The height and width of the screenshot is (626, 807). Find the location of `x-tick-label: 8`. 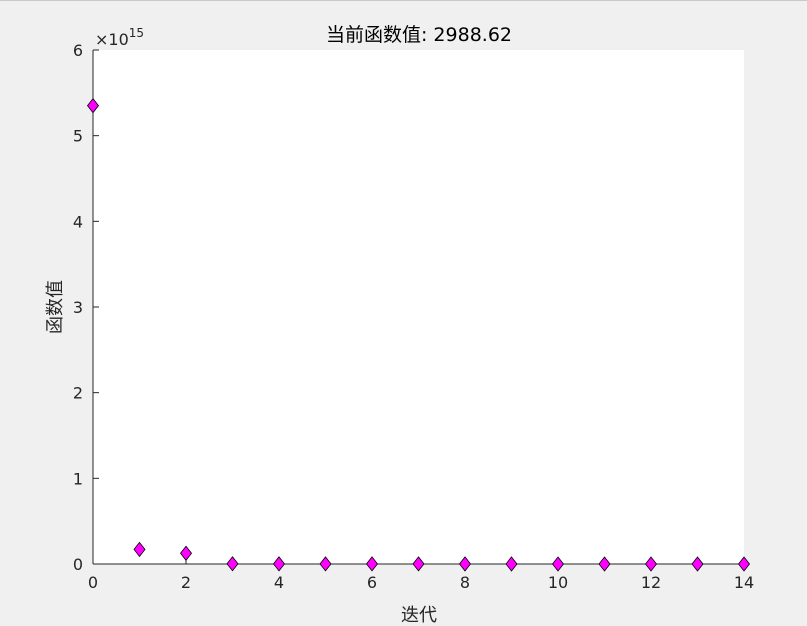

x-tick-label: 8 is located at coordinates (465, 582).